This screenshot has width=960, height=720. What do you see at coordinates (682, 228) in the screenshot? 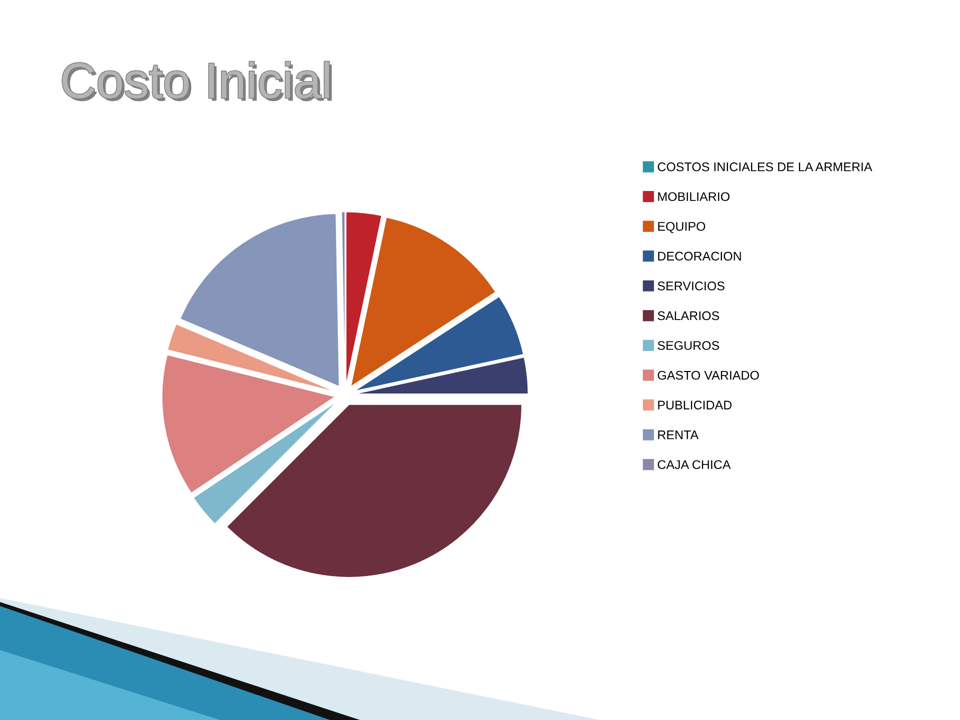
I see `legend-label: EQUIPO` at bounding box center [682, 228].